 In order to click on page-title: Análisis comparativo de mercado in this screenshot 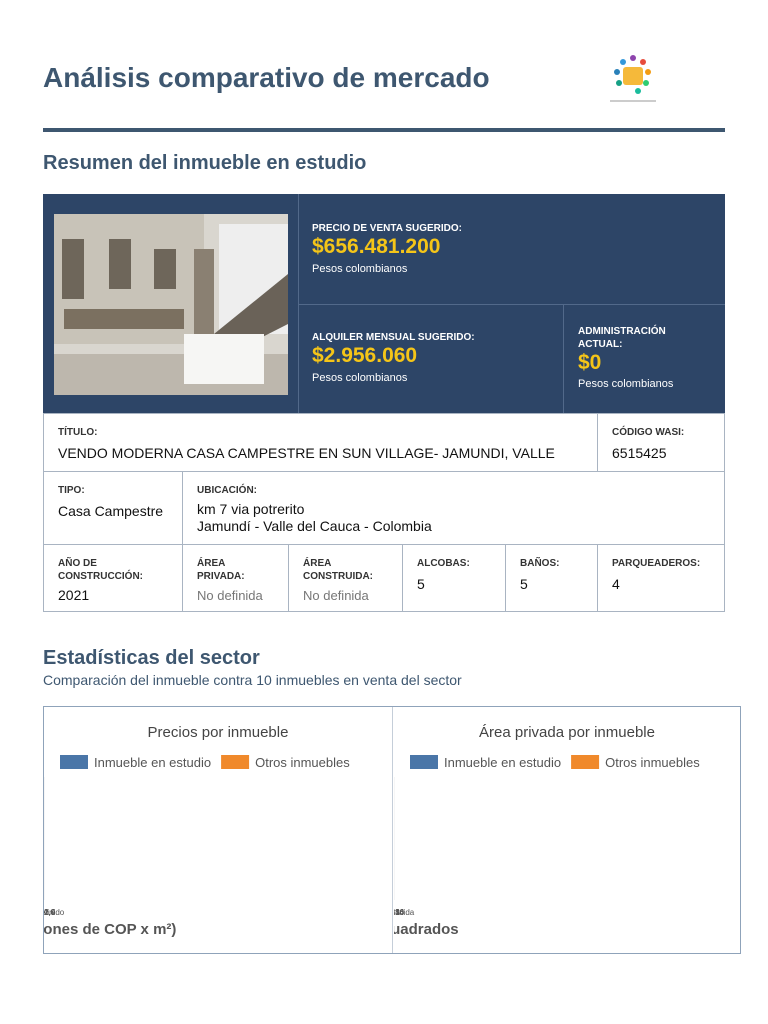, I will do `click(266, 77)`.